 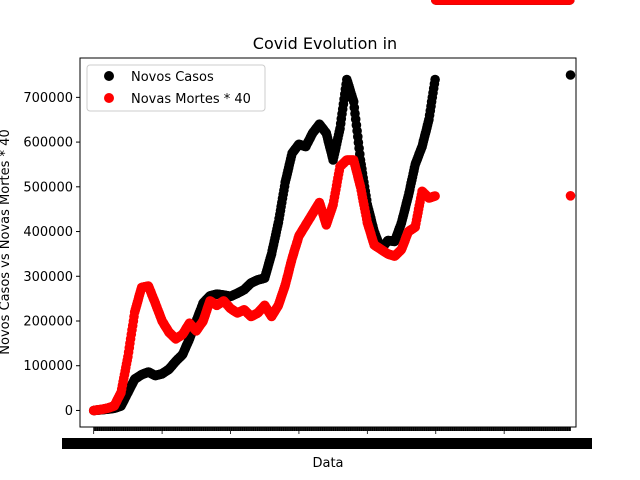 I want to click on legend-label-novas-mortes: Novas Mortes * 40, so click(x=191, y=99).